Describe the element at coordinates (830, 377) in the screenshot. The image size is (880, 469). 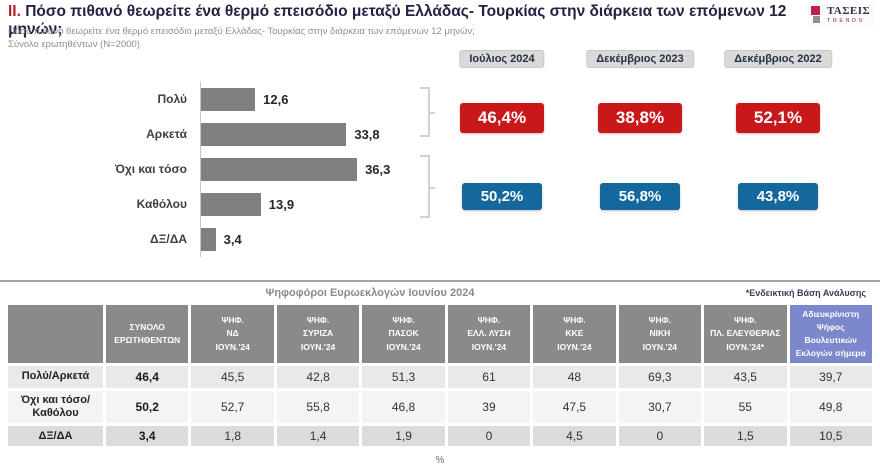
I see `table-cell: 39,7` at that location.